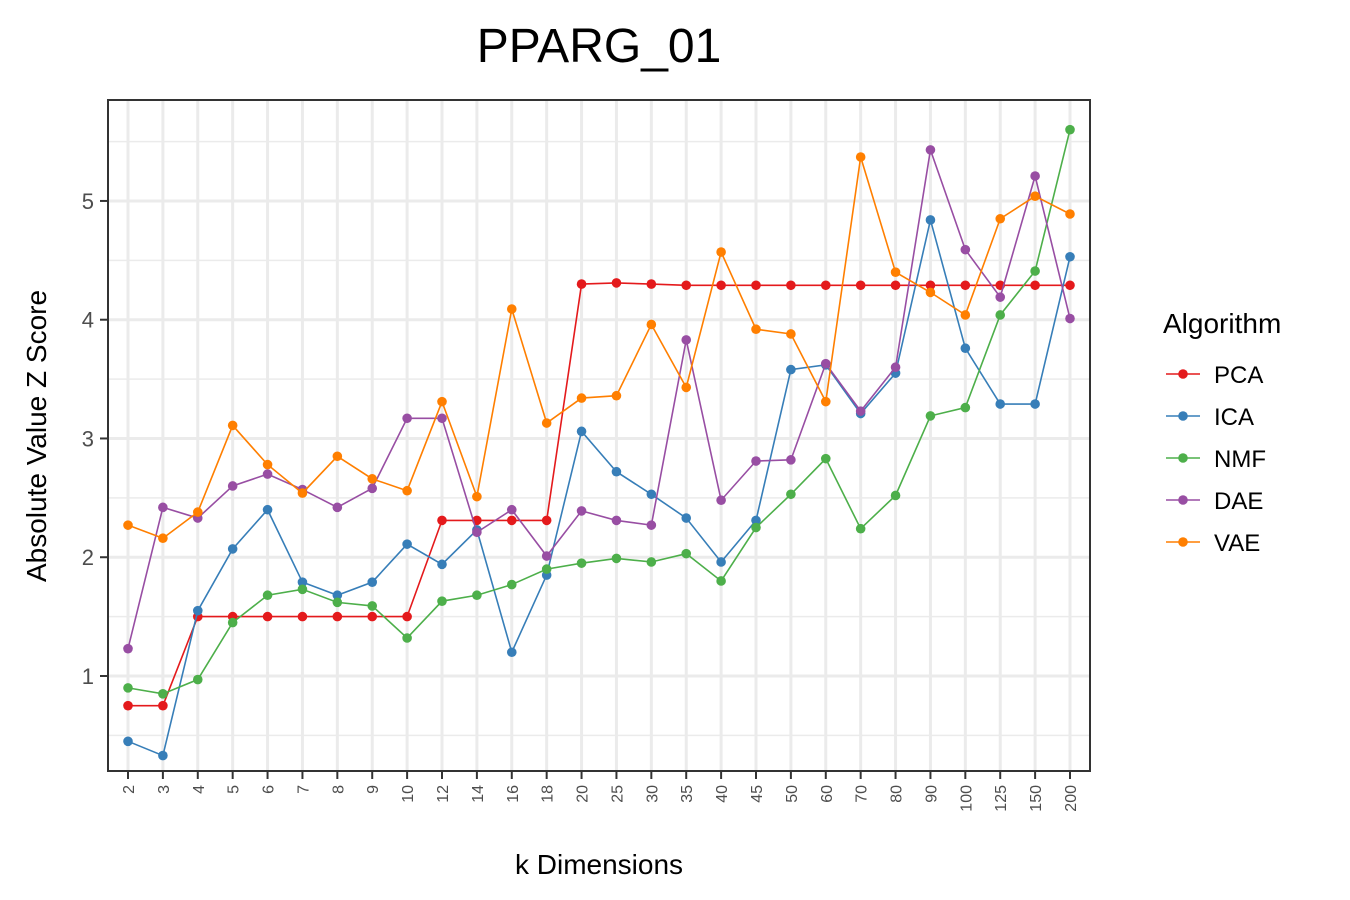 Image resolution: width=1350 pixels, height=900 pixels. What do you see at coordinates (269, 789) in the screenshot?
I see `x-tick-label: 6` at bounding box center [269, 789].